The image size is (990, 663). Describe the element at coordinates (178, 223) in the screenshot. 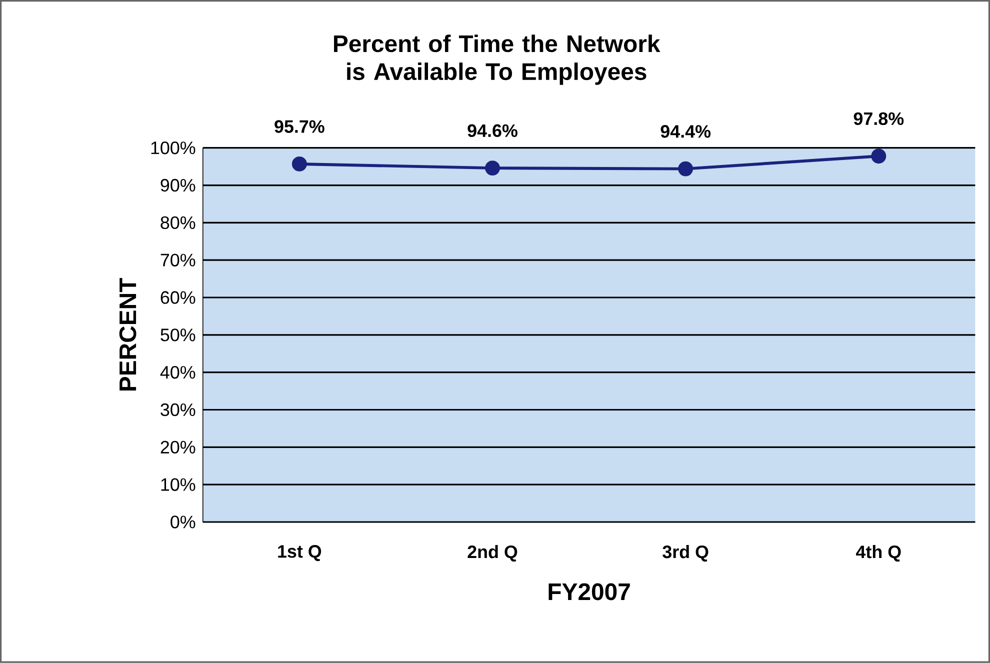

I see `y-tick-label: 80%` at that location.